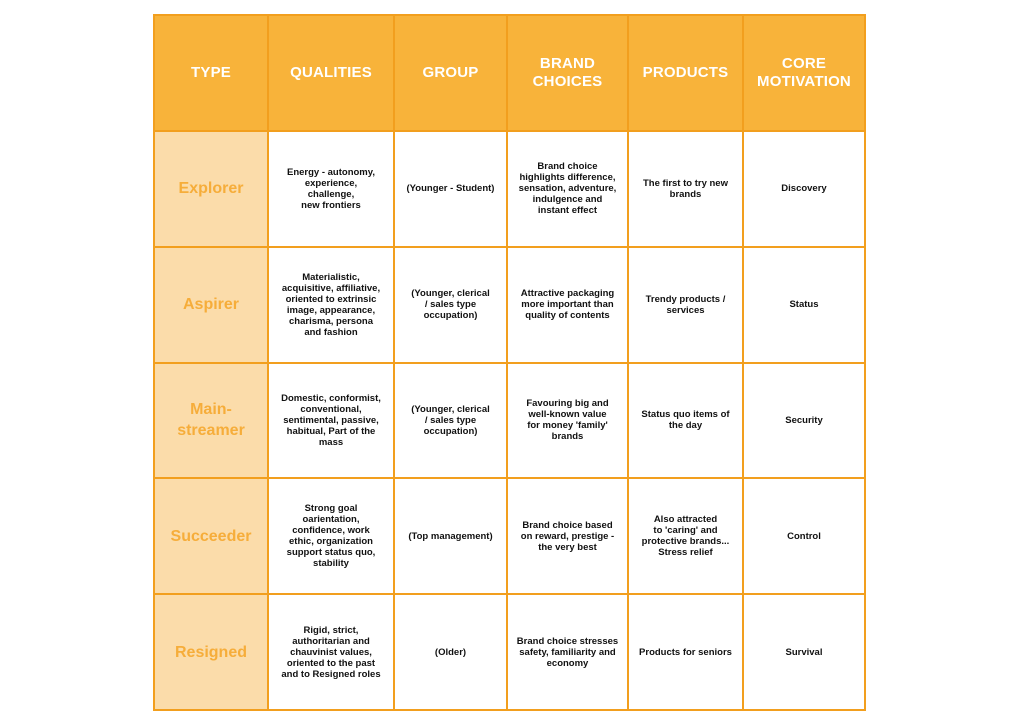  What do you see at coordinates (685, 304) in the screenshot?
I see `products-cell: Trendy products / services` at bounding box center [685, 304].